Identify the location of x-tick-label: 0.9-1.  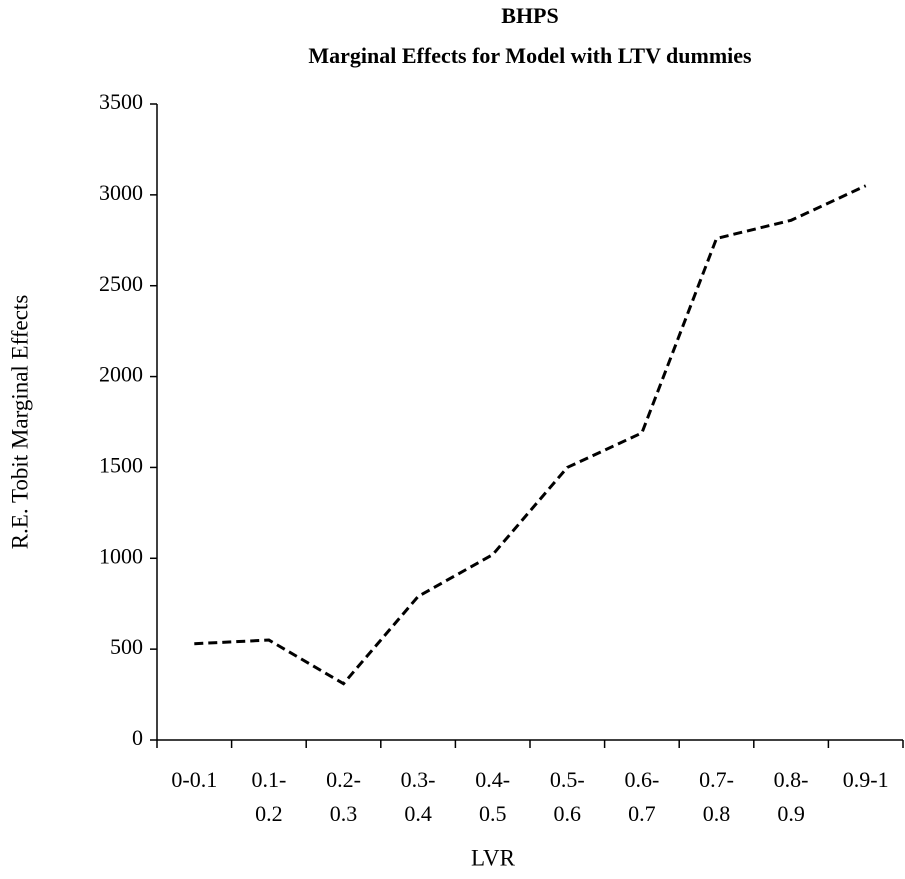
(866, 779).